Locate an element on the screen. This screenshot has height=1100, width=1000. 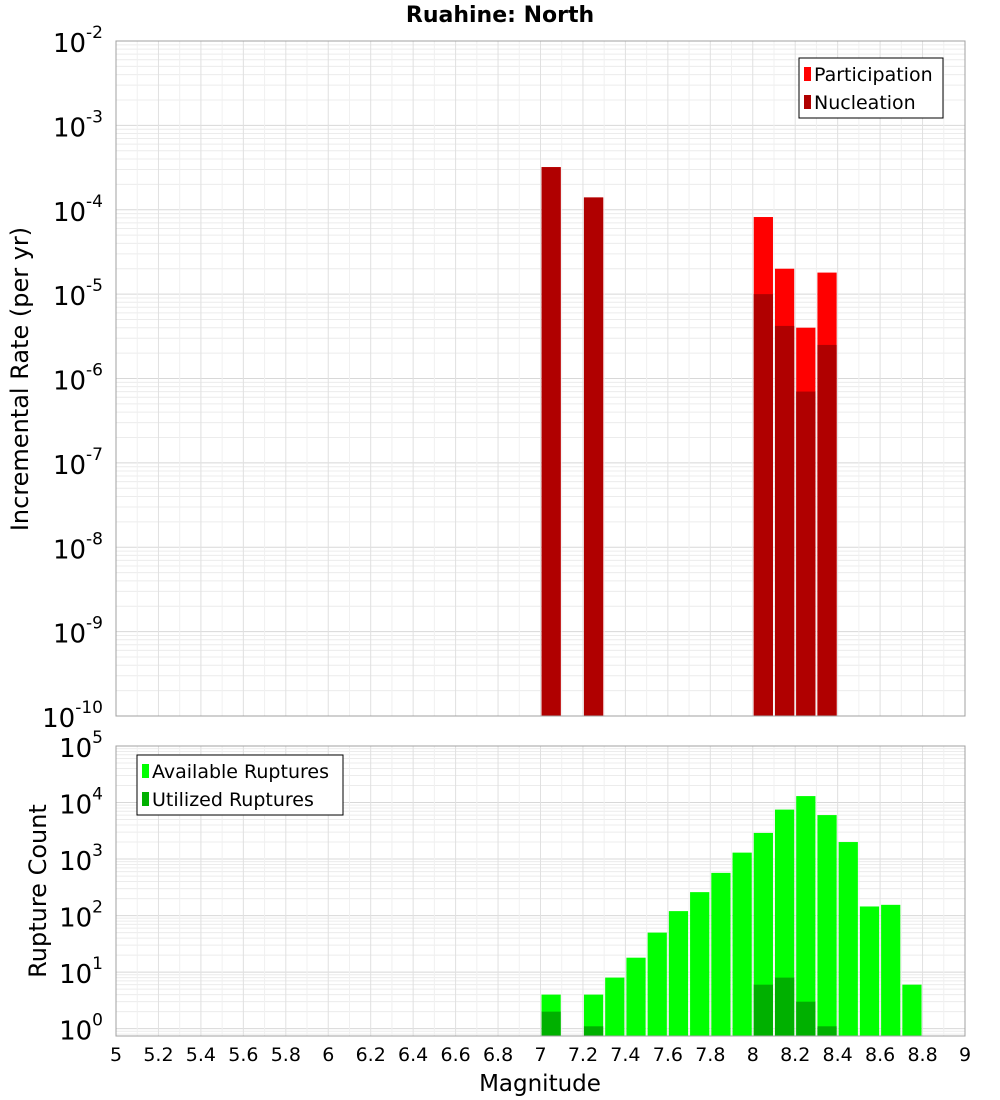
x-tick-label: 6.4 is located at coordinates (413, 1055).